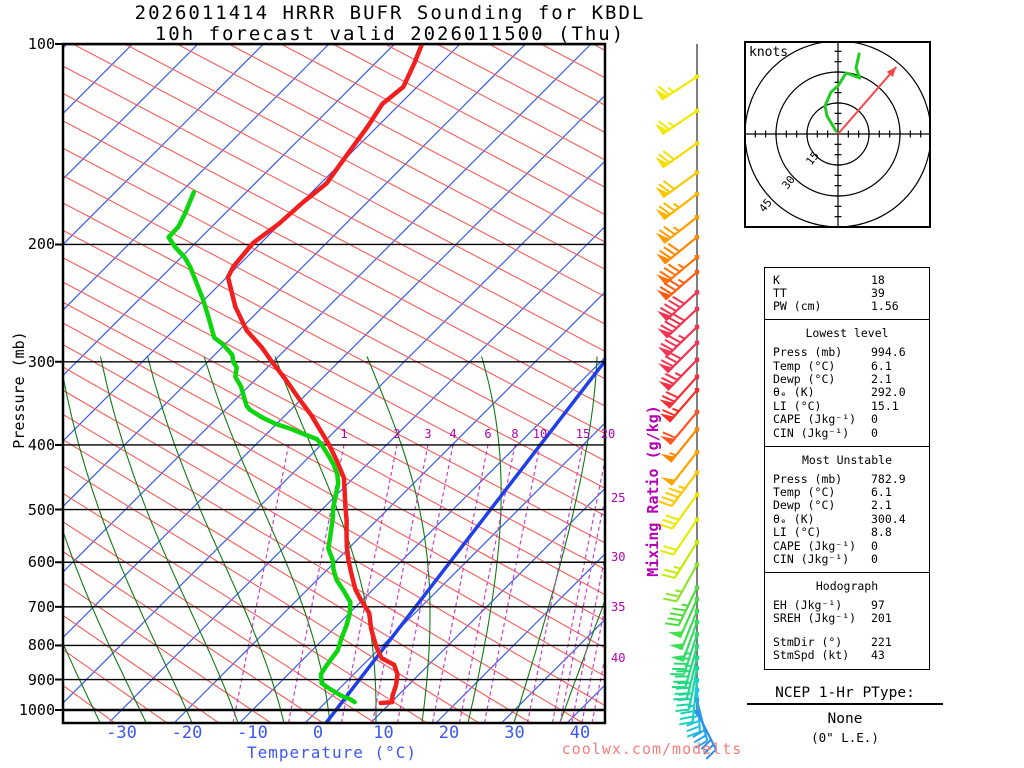 This screenshot has width=1024, height=768. Describe the element at coordinates (261, 447) in the screenshot. I see `dewpoint-curve` at that location.